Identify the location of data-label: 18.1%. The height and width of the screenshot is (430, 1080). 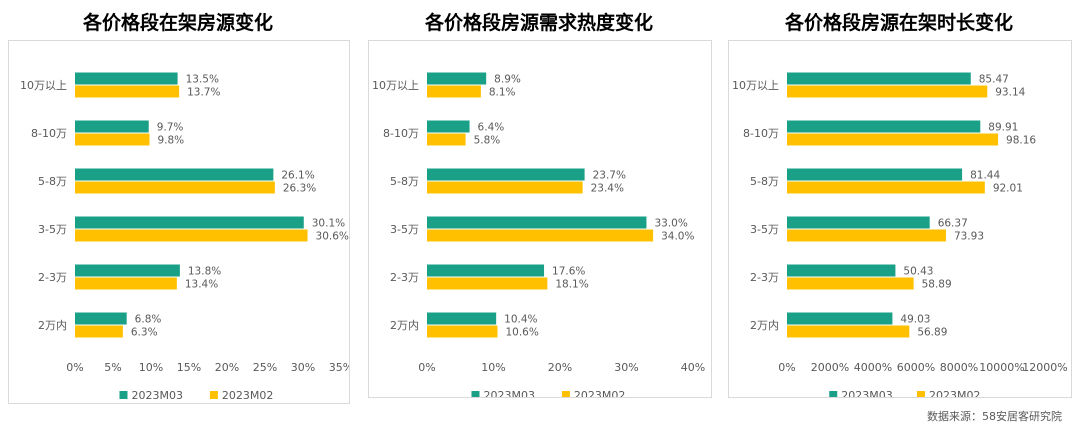
(571, 285).